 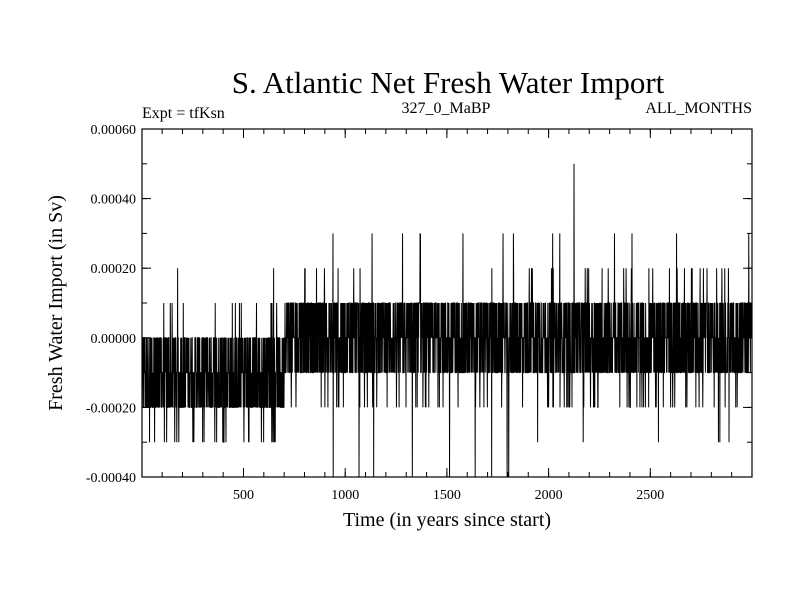 What do you see at coordinates (111, 408) in the screenshot?
I see `y-tick-label: -0.00020` at bounding box center [111, 408].